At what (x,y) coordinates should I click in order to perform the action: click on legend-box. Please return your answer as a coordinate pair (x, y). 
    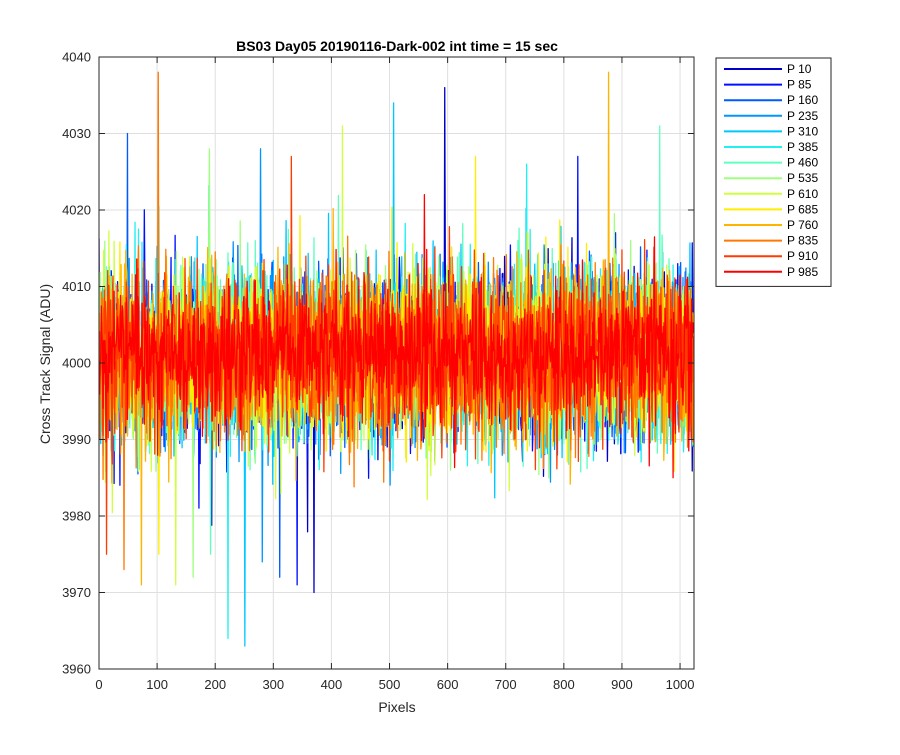
    Looking at the image, I should click on (773, 172).